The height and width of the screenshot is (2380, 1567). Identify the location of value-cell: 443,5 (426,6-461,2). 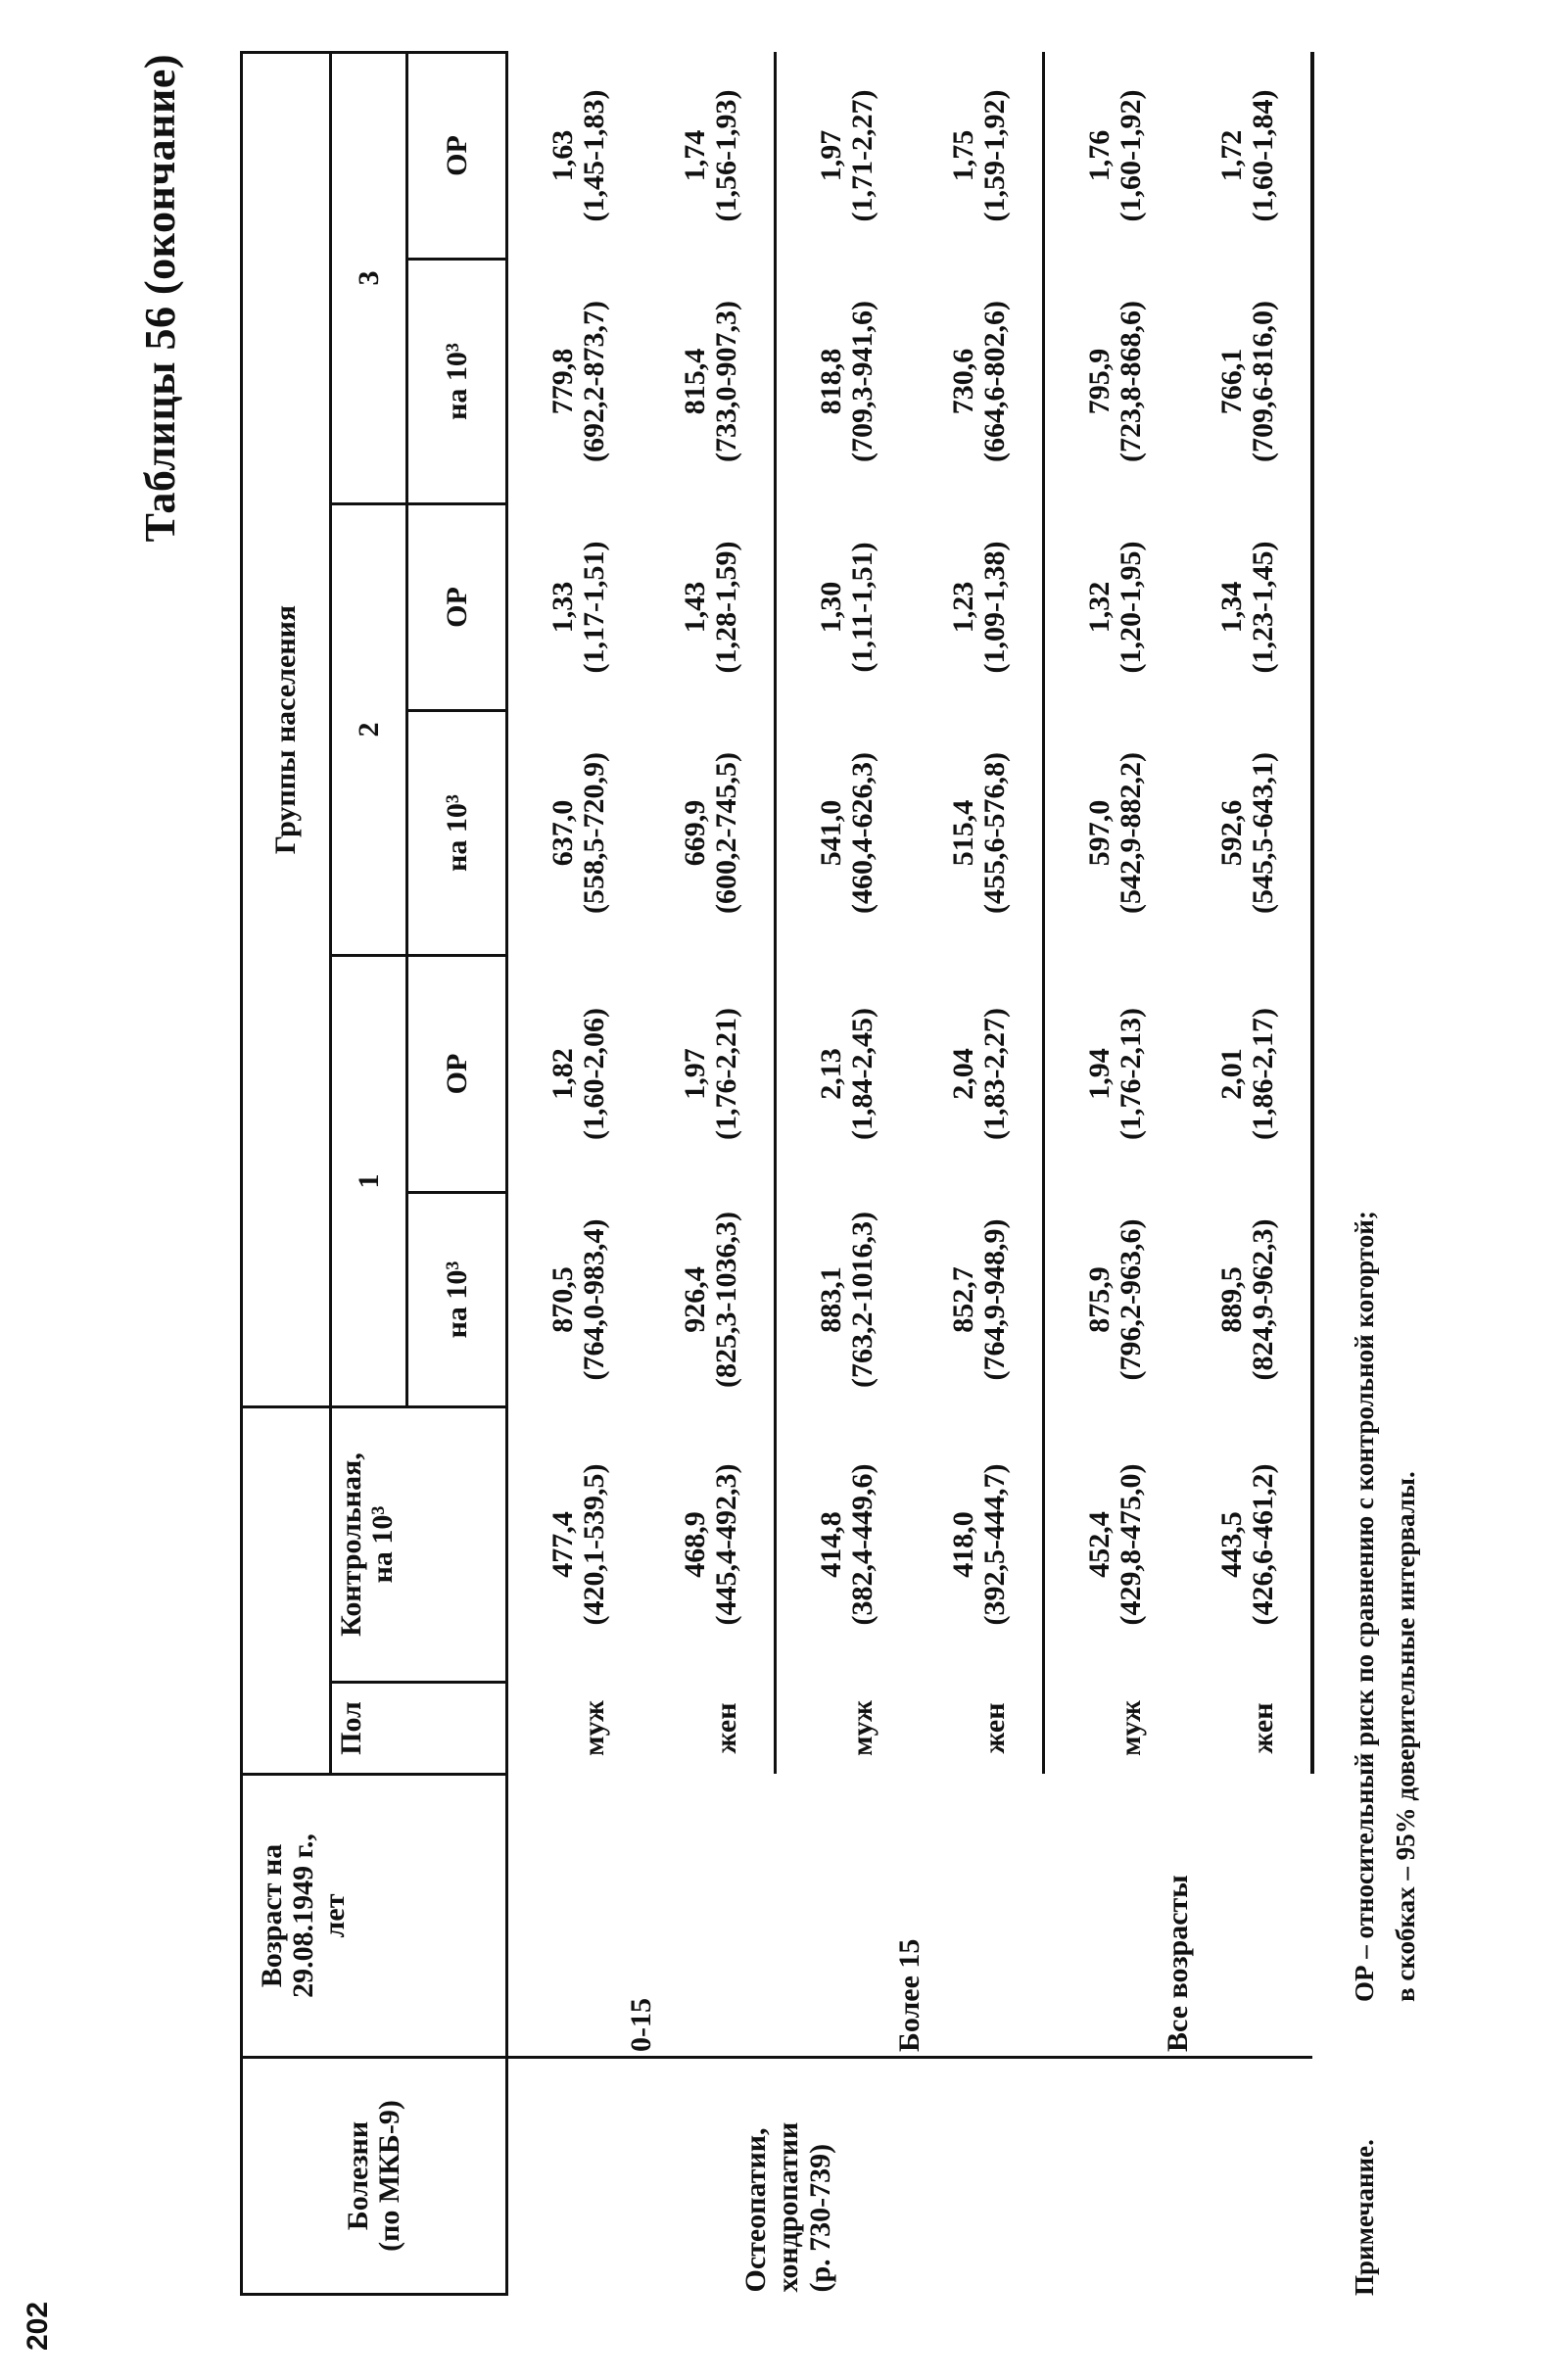
(1244, 1544).